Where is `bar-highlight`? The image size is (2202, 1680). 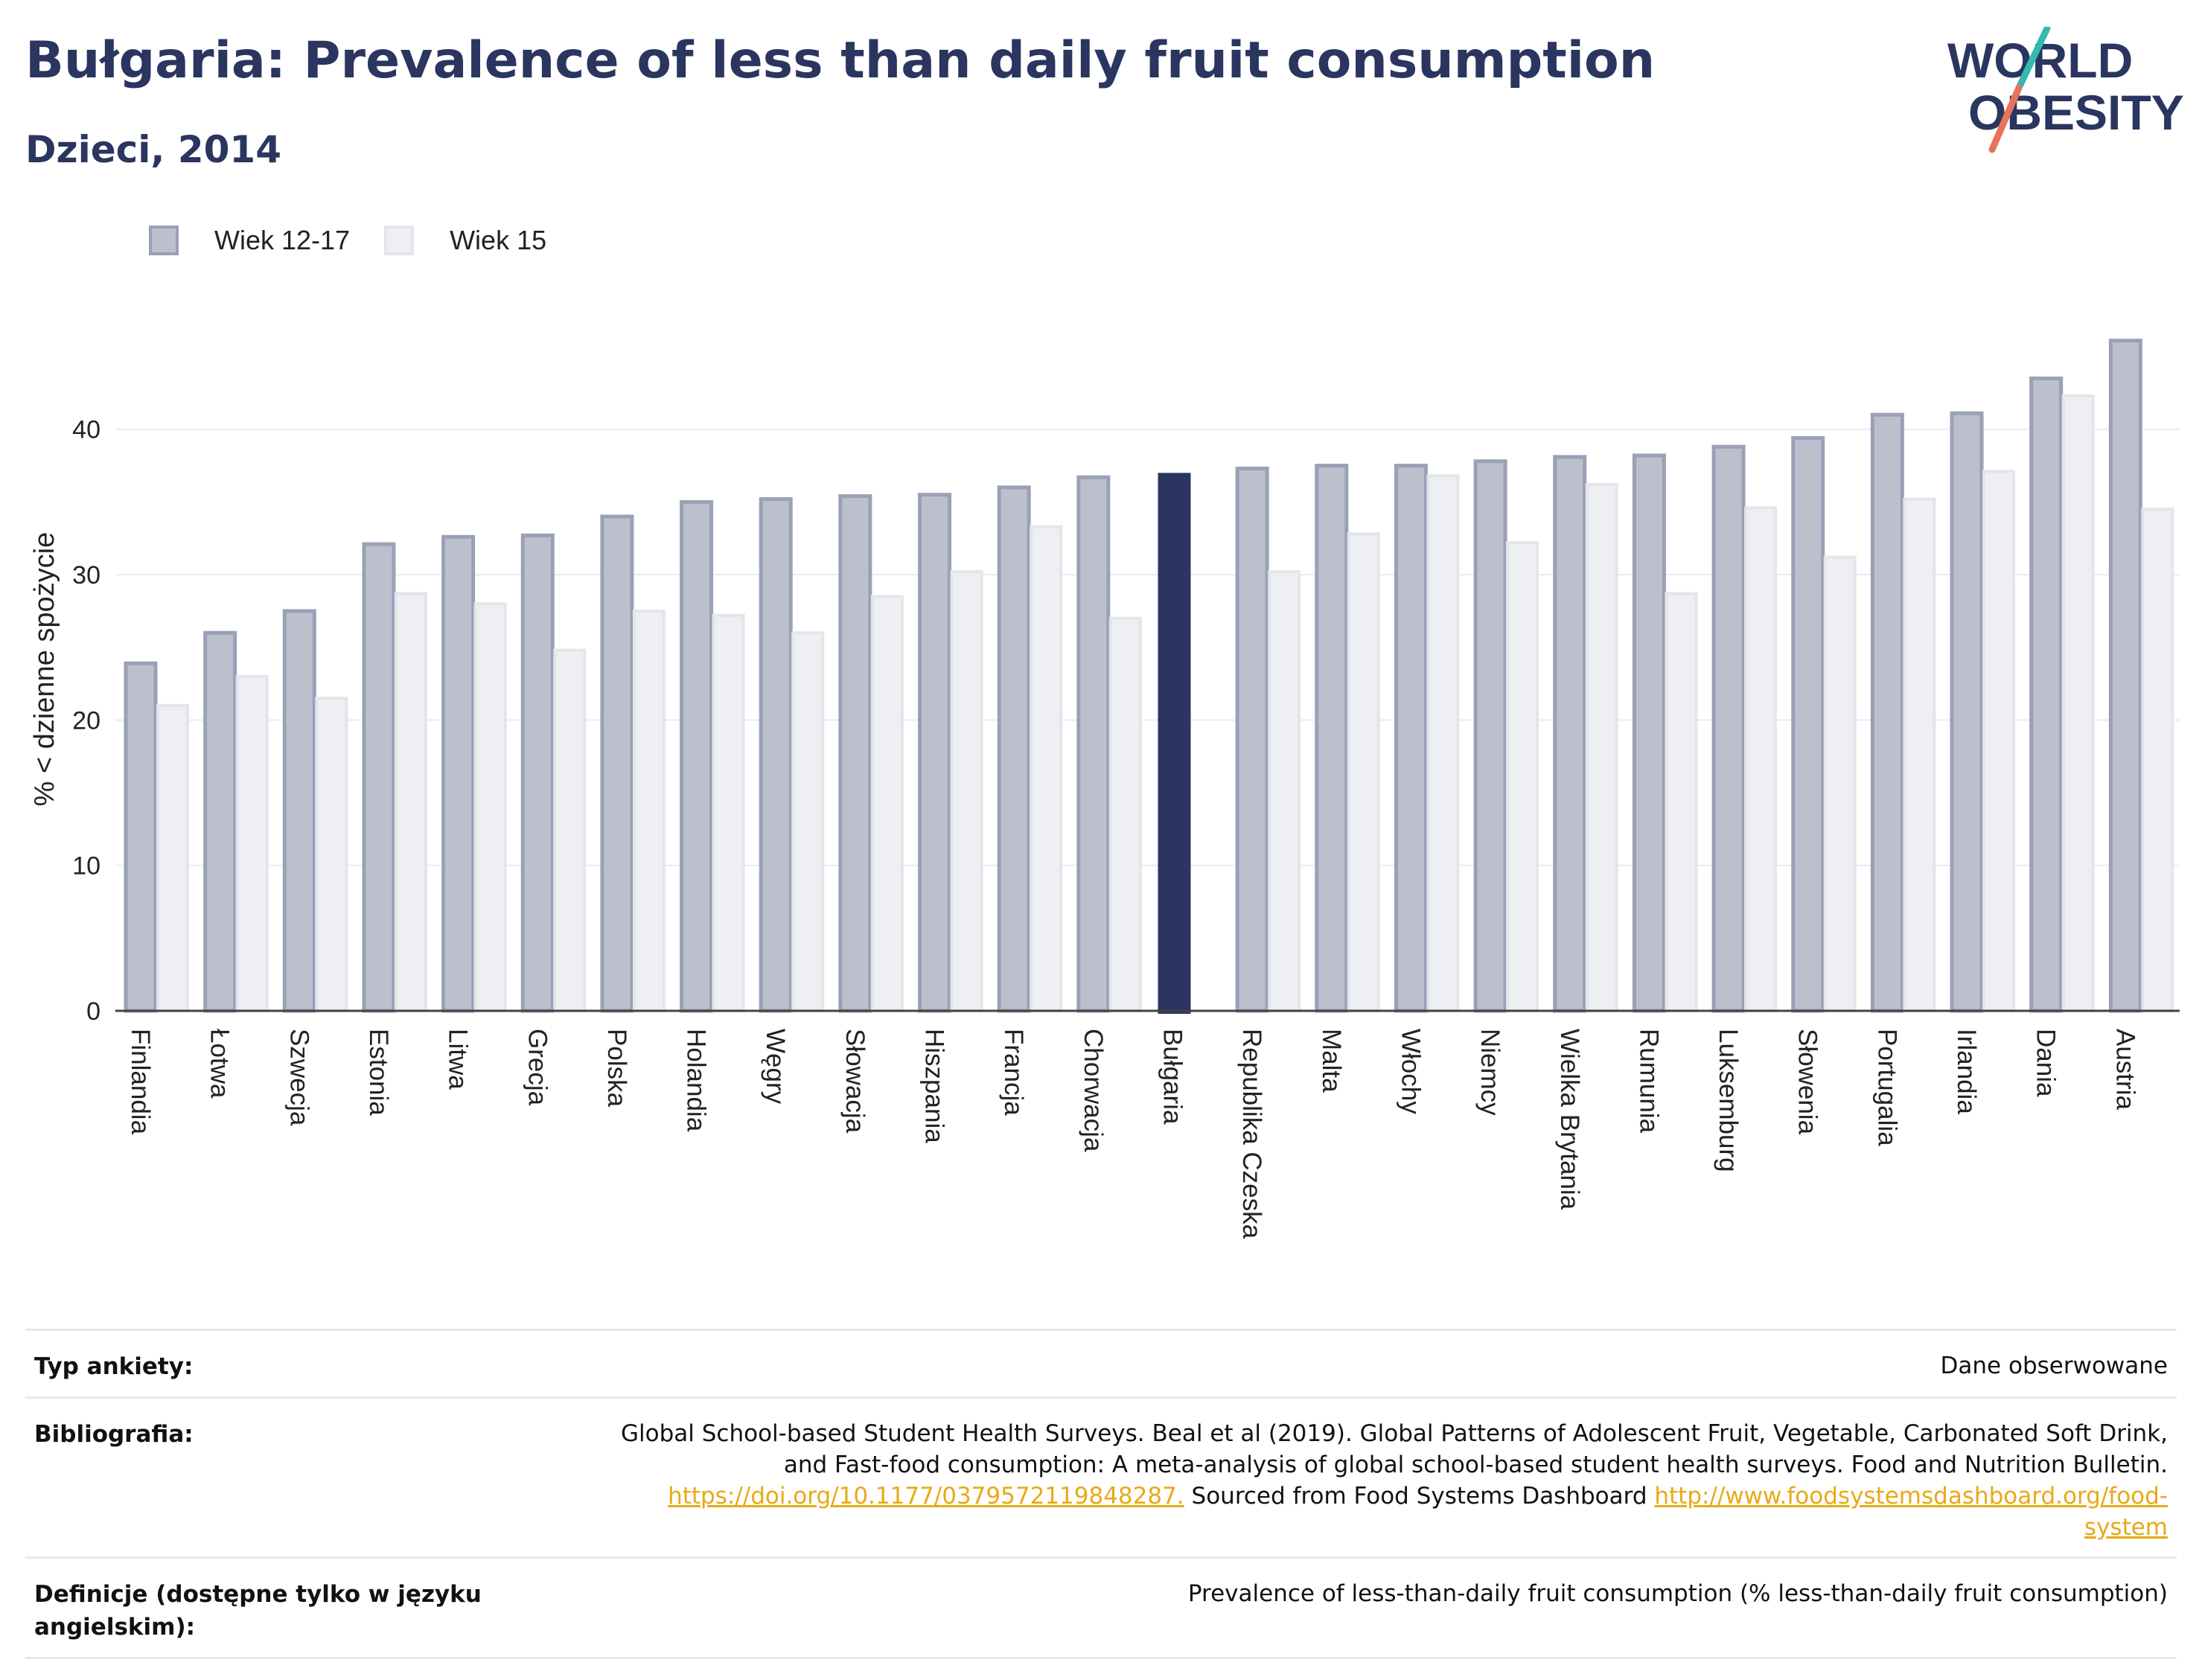
bar-highlight is located at coordinates (1174, 743).